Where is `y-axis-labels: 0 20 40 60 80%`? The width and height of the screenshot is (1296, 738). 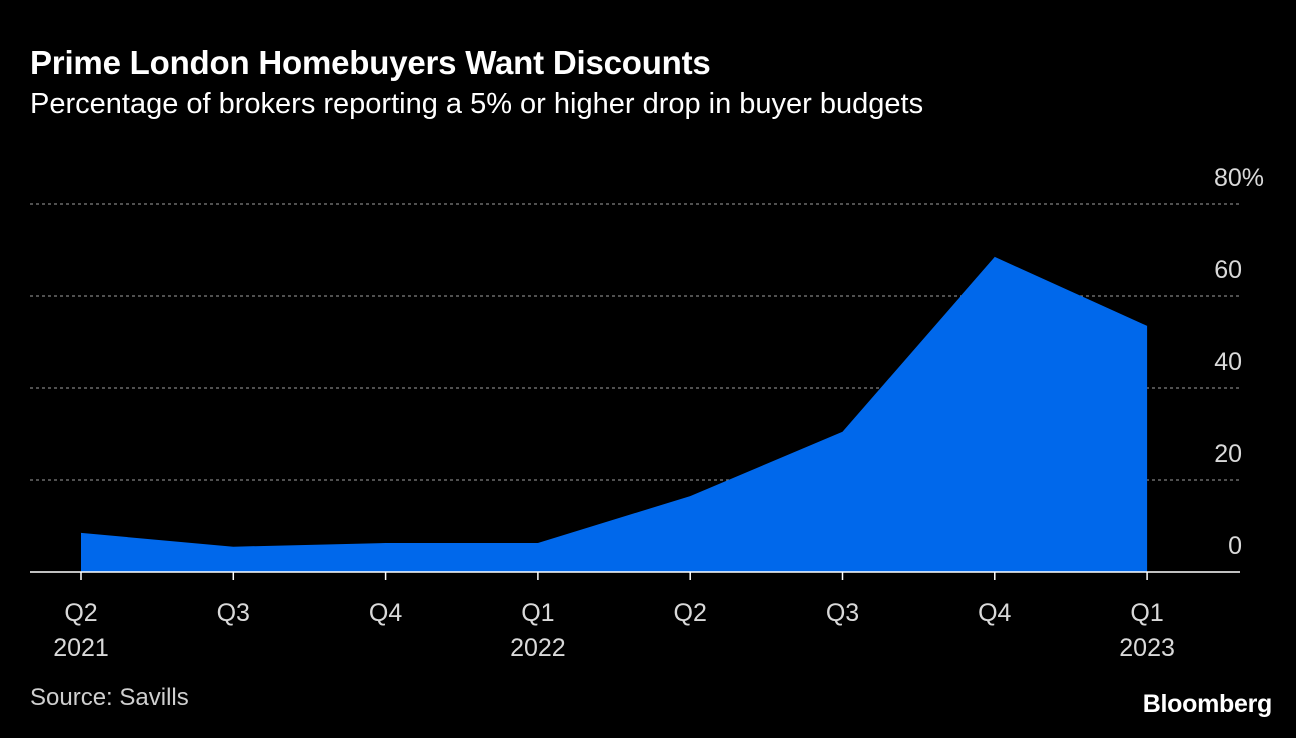
y-axis-labels: 0 20 40 60 80% is located at coordinates (1239, 362).